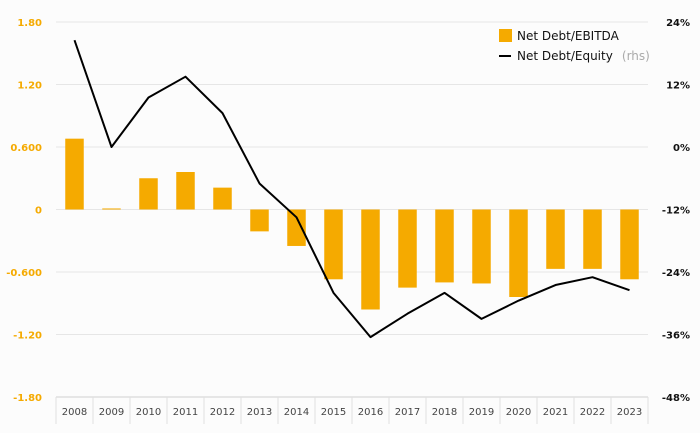  Describe the element at coordinates (29, 86) in the screenshot. I see `y-left-tick-label: 1.20` at that location.